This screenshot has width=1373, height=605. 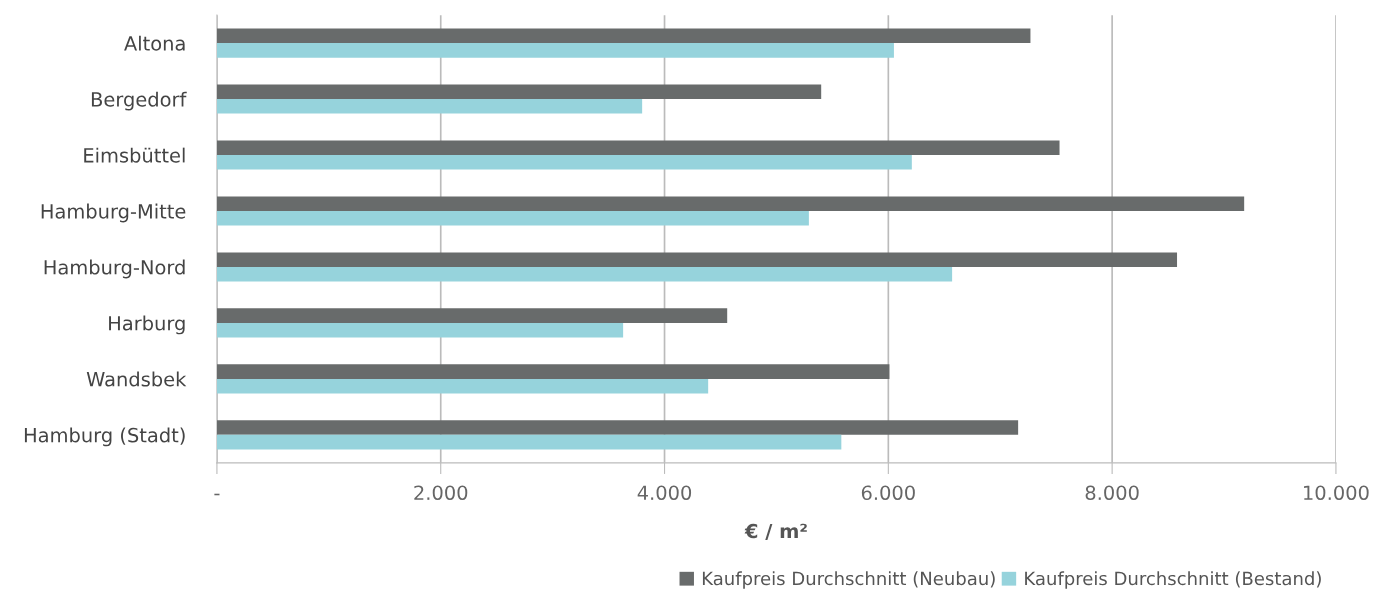 What do you see at coordinates (217, 494) in the screenshot?
I see `x-tick-label: -` at bounding box center [217, 494].